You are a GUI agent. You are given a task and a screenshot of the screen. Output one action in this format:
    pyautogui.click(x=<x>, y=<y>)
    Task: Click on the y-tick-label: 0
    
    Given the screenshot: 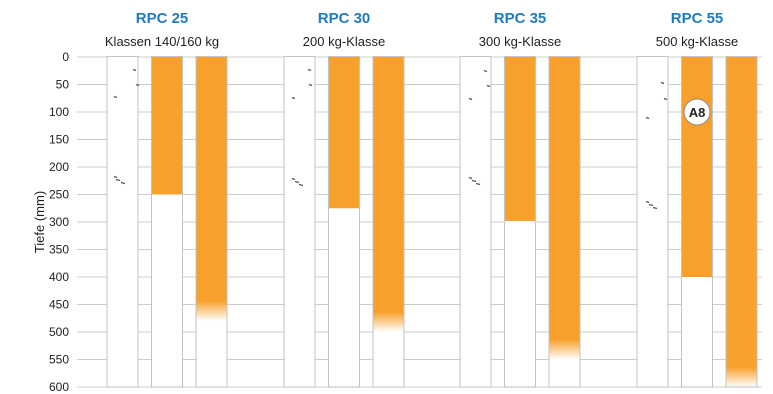 What is the action you would take?
    pyautogui.click(x=65, y=57)
    